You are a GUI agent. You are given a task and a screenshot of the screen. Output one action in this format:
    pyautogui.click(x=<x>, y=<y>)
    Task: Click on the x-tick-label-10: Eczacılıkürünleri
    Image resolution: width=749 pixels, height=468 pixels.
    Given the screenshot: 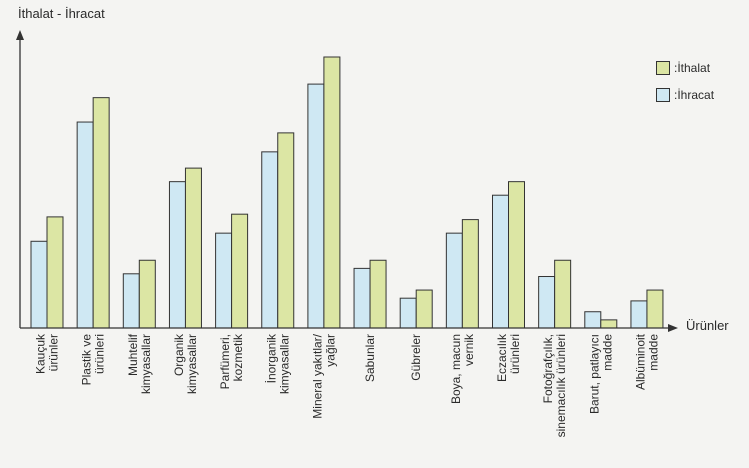 What is the action you would take?
    pyautogui.click(x=508, y=357)
    